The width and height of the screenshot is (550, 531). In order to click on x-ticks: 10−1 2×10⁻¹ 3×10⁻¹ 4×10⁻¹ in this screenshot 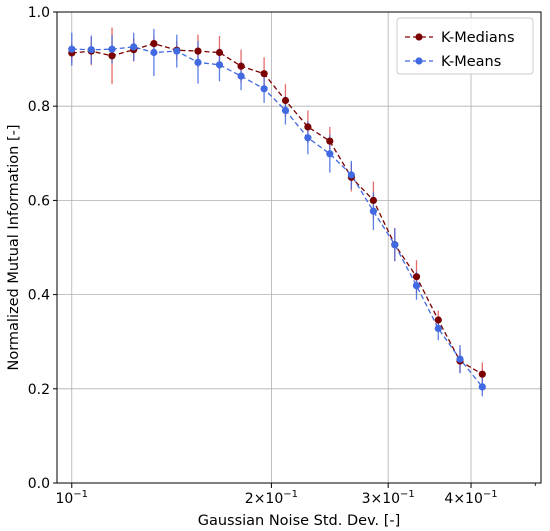, I will do `click(295, 495)`.